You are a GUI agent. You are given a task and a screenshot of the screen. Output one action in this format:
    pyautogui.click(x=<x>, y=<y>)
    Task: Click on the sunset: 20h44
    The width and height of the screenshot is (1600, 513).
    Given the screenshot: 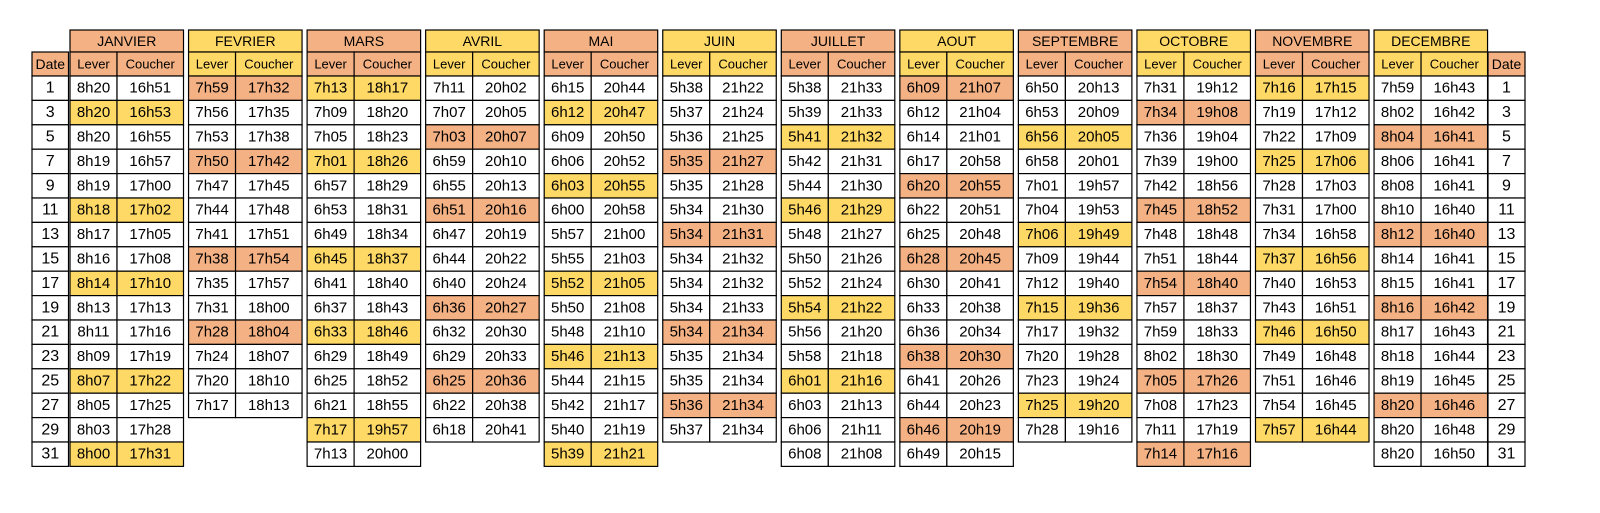 What is the action you would take?
    pyautogui.click(x=625, y=88)
    